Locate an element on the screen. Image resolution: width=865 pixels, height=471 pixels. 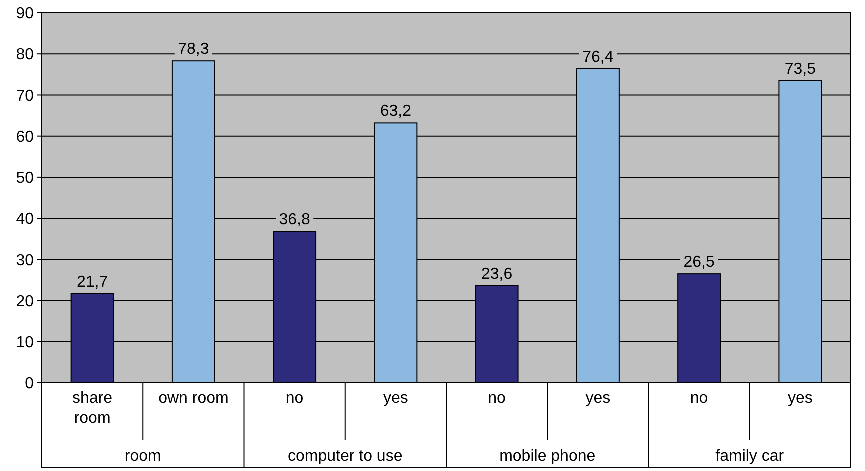
data-label: 26,5 is located at coordinates (699, 263).